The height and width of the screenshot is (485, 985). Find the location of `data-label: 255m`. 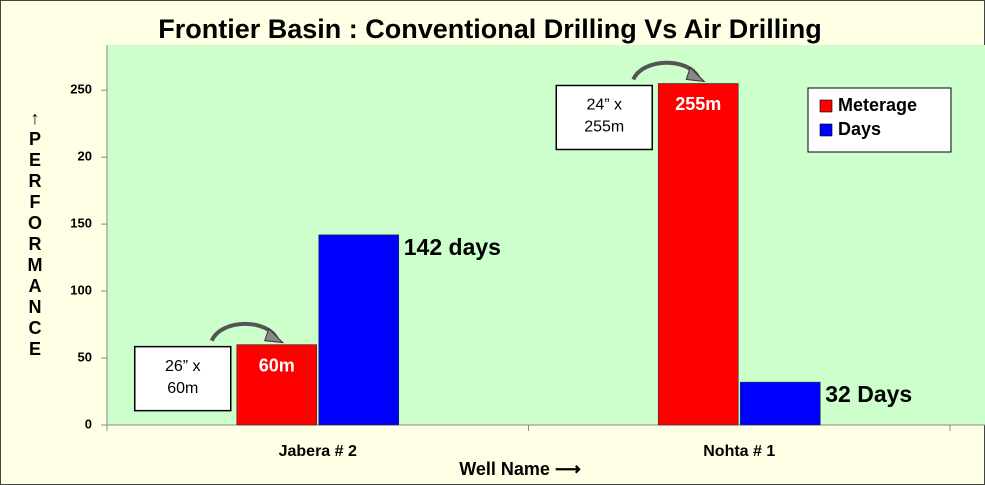

data-label: 255m is located at coordinates (698, 104).